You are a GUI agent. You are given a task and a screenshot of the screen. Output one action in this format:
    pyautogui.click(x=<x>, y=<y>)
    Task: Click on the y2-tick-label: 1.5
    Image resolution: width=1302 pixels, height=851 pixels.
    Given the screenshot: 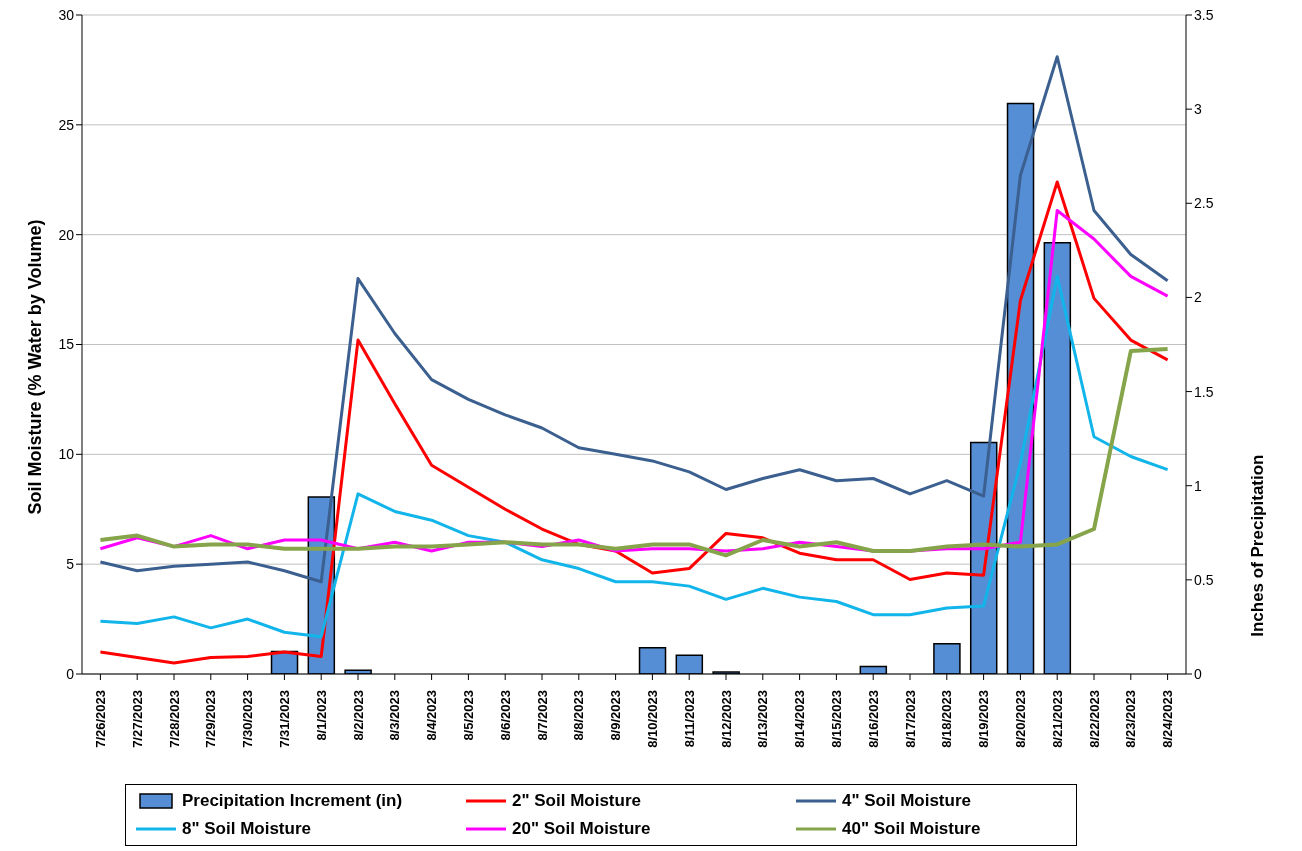 What is the action you would take?
    pyautogui.click(x=1204, y=391)
    